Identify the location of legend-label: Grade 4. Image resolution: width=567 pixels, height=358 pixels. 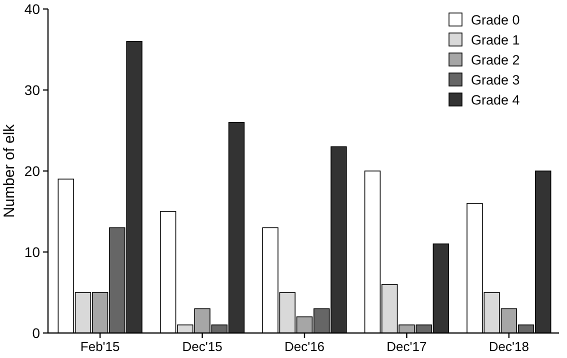
(495, 100).